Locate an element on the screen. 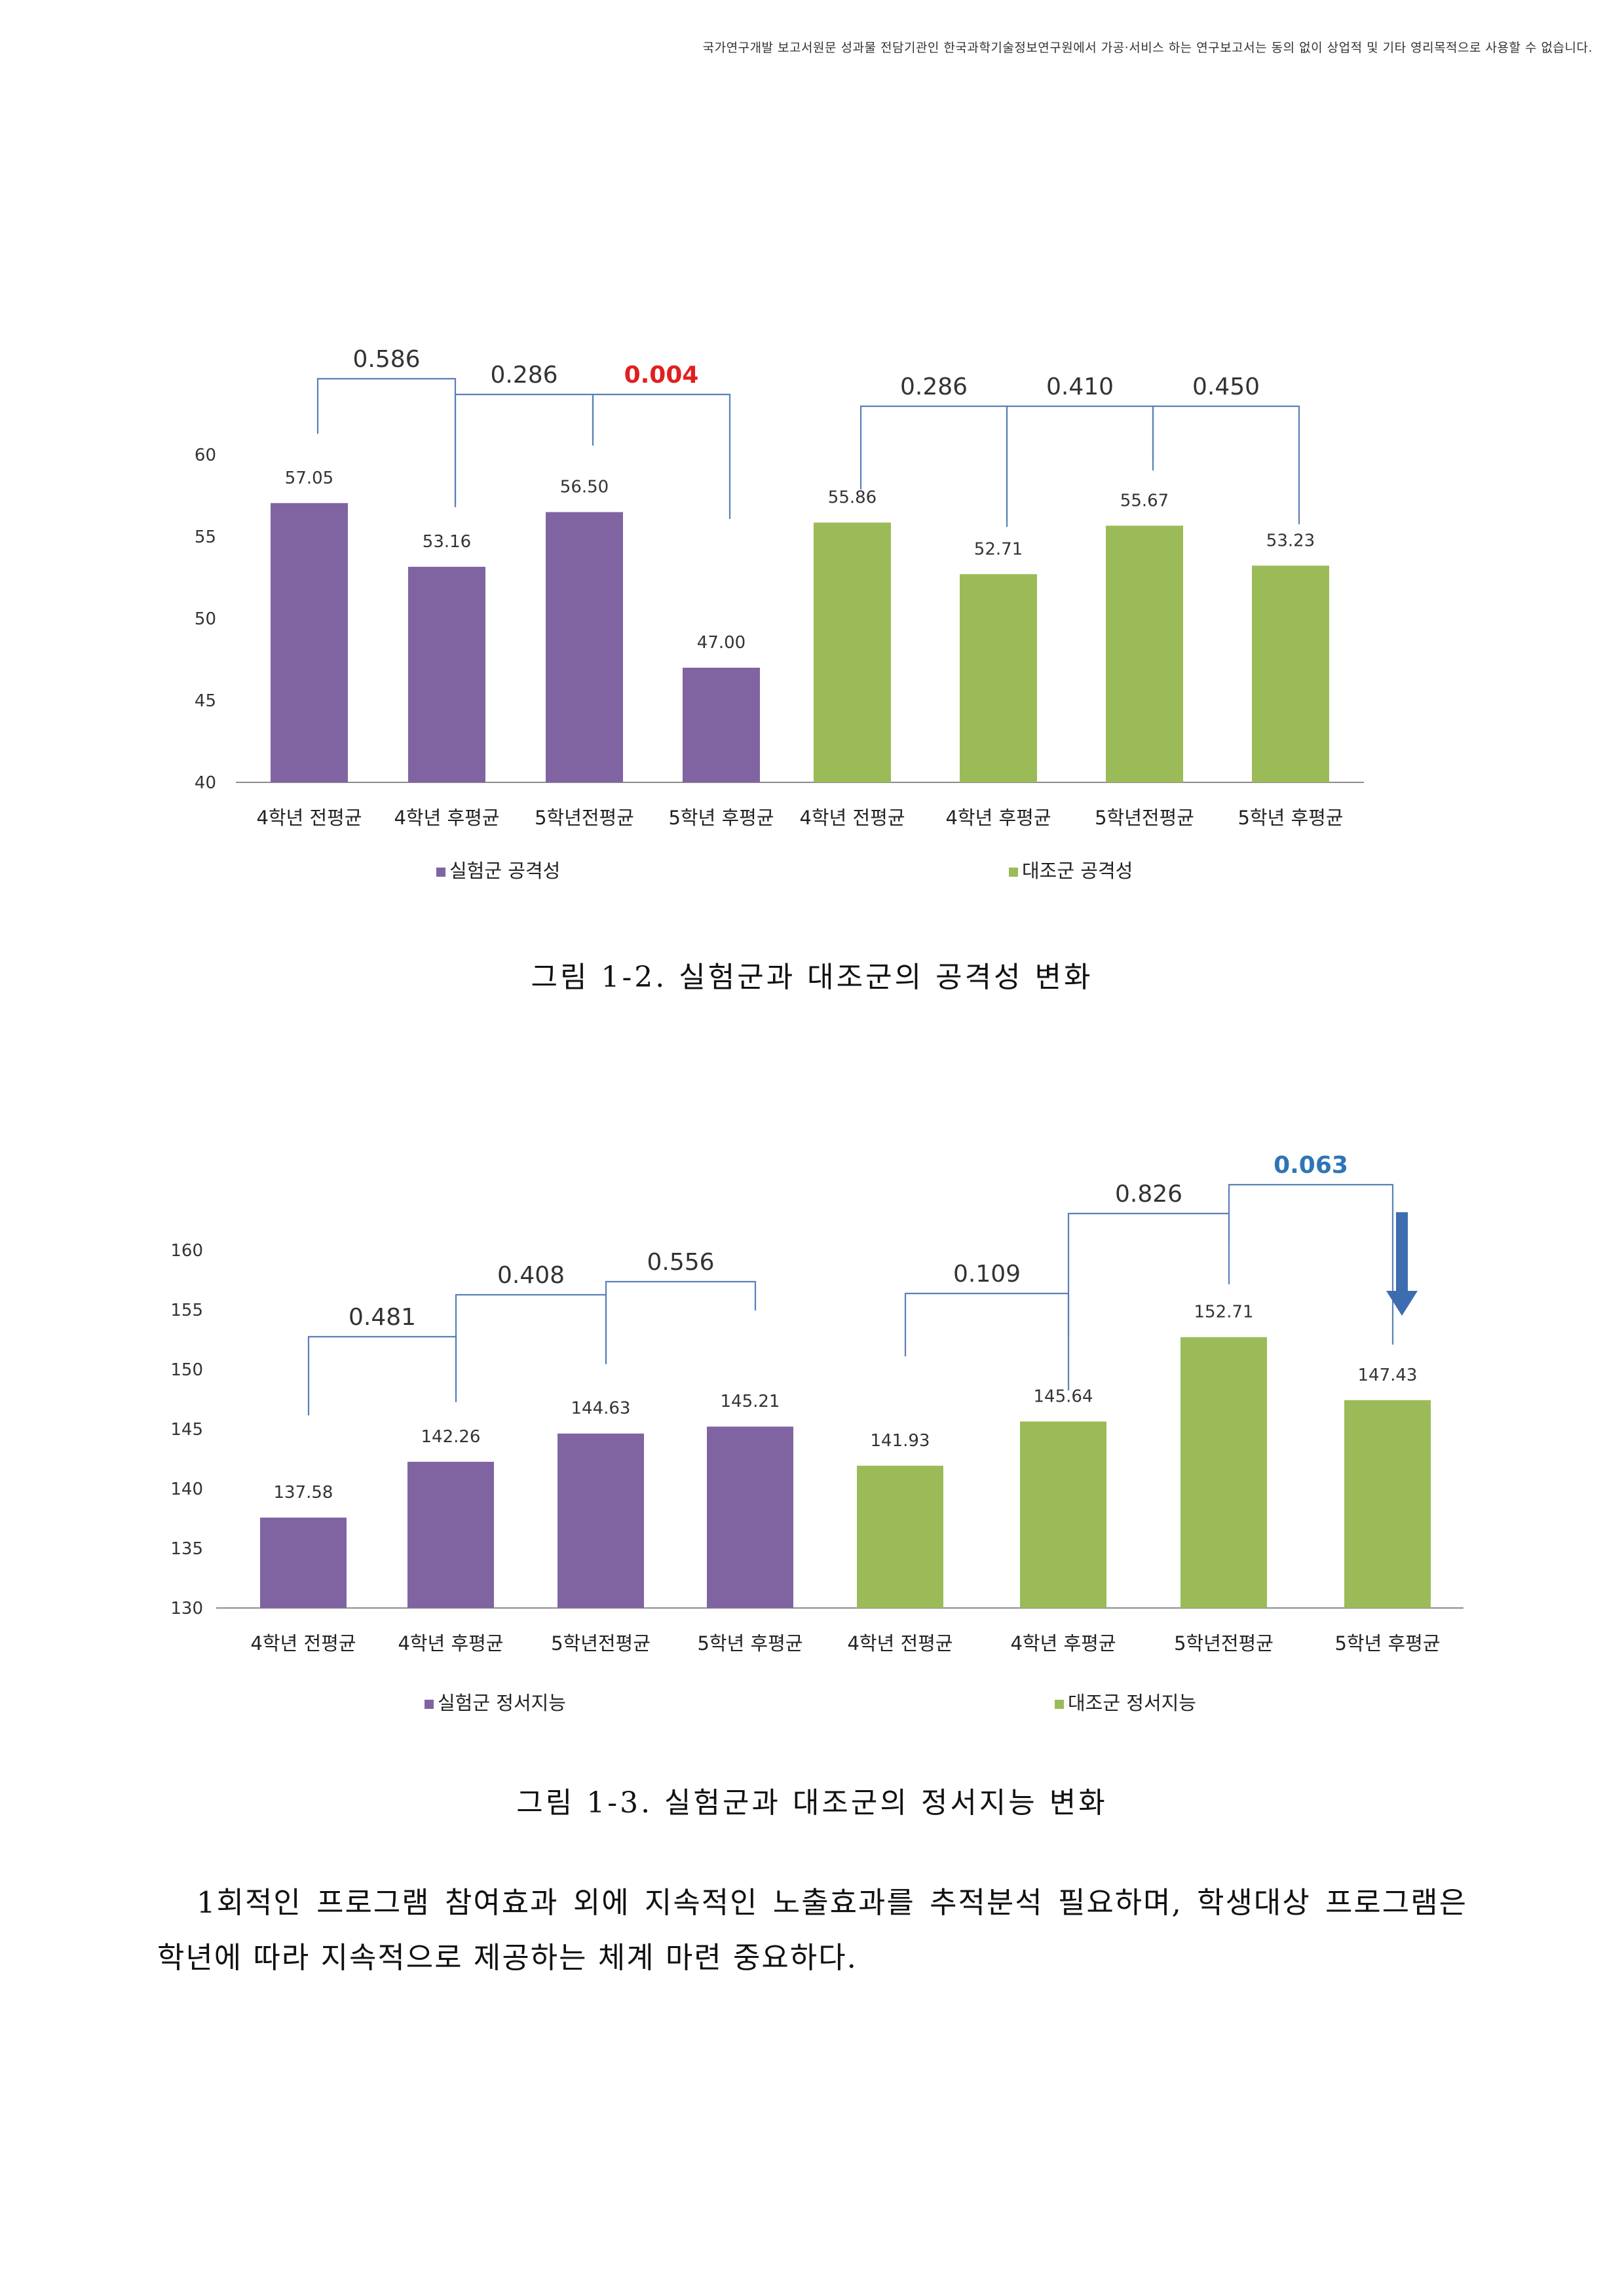  p-value-label: 0.063 is located at coordinates (1311, 1165).